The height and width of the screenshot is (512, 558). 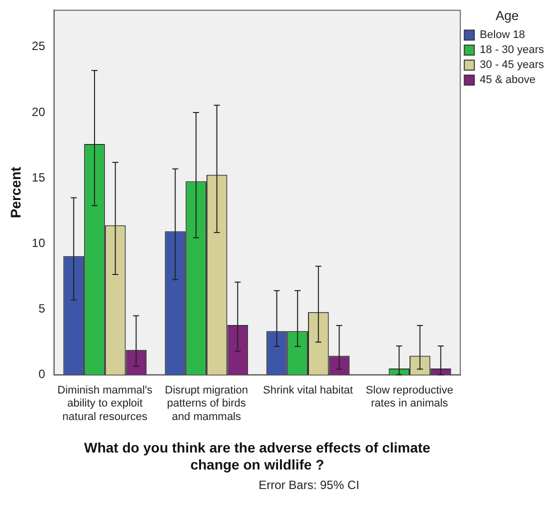 What do you see at coordinates (503, 35) in the screenshot?
I see `legend-label: Below 18` at bounding box center [503, 35].